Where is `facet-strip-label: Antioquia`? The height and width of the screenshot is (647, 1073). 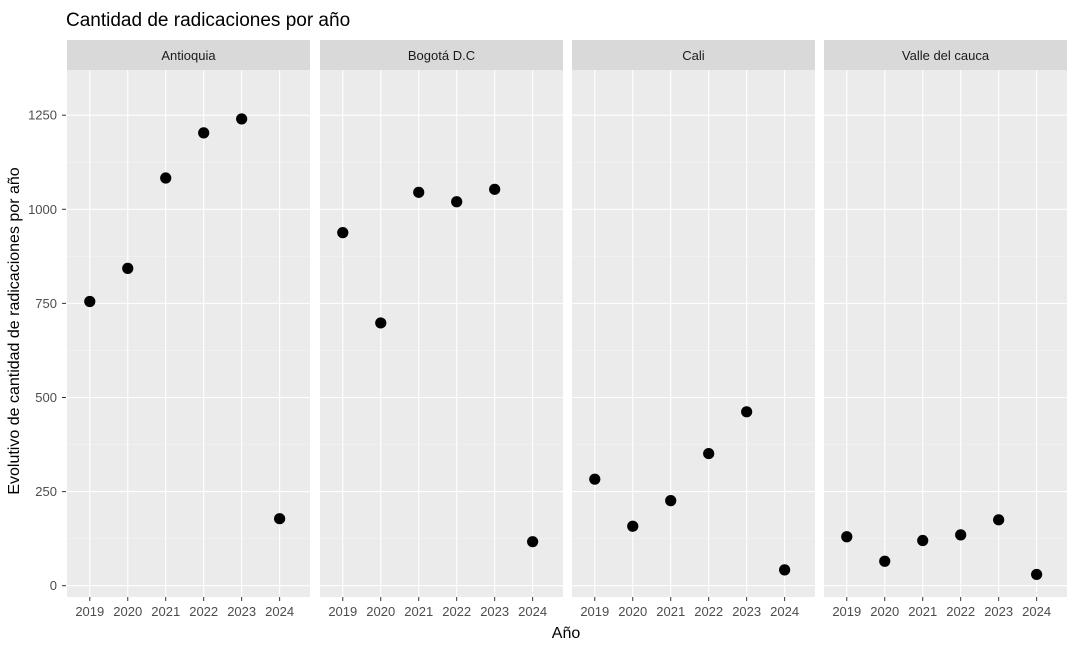
facet-strip-label: Antioquia is located at coordinates (188, 55).